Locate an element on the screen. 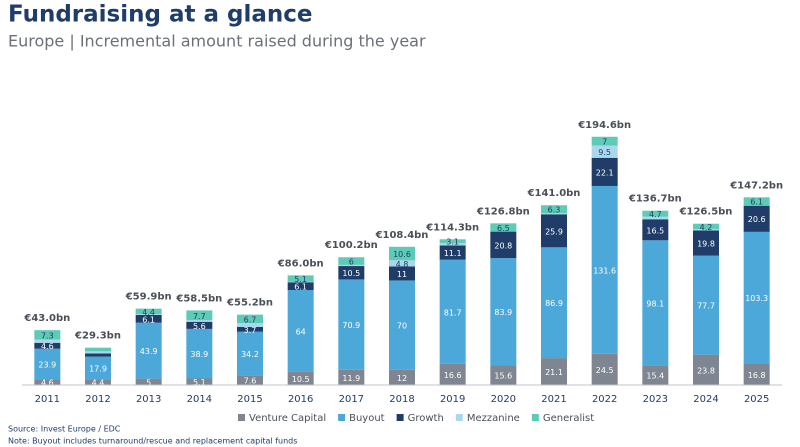  data-label: 5.6 is located at coordinates (199, 326).